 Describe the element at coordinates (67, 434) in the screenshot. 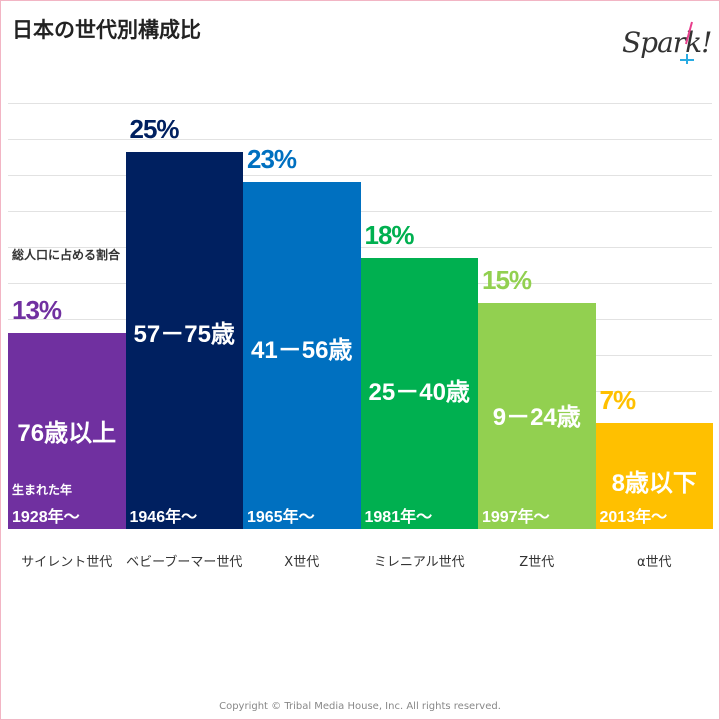

I see `age-range-label: 76歳以上` at that location.